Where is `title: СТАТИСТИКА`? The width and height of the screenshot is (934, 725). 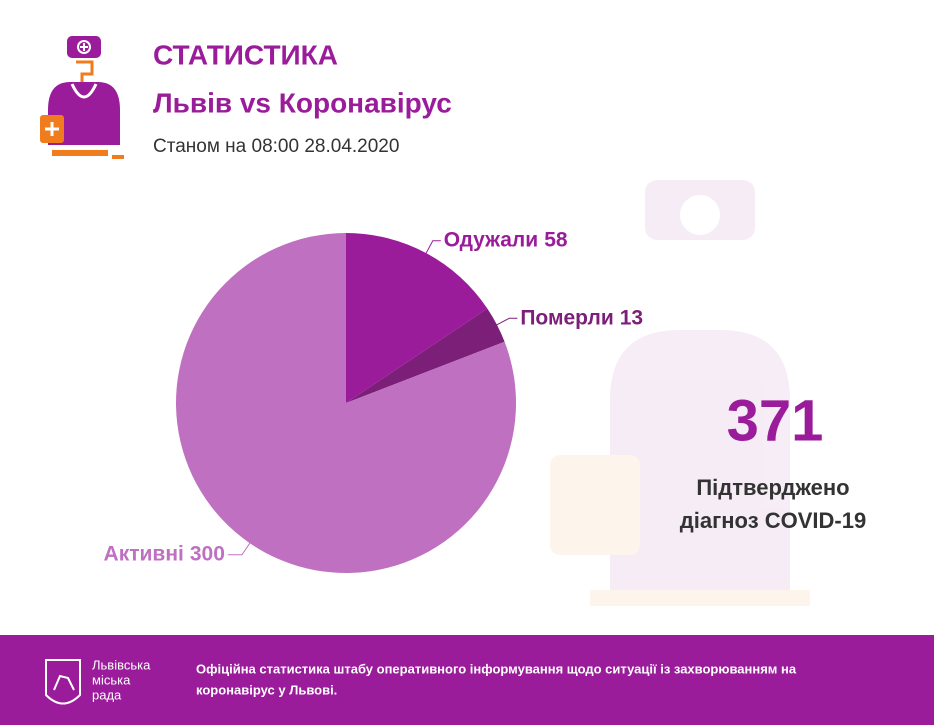 title: СТАТИСТИКА is located at coordinates (245, 54).